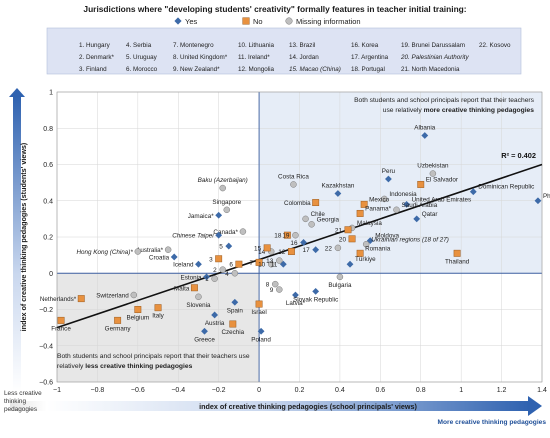 The image size is (550, 438). I want to click on point-label: 8, so click(268, 285).